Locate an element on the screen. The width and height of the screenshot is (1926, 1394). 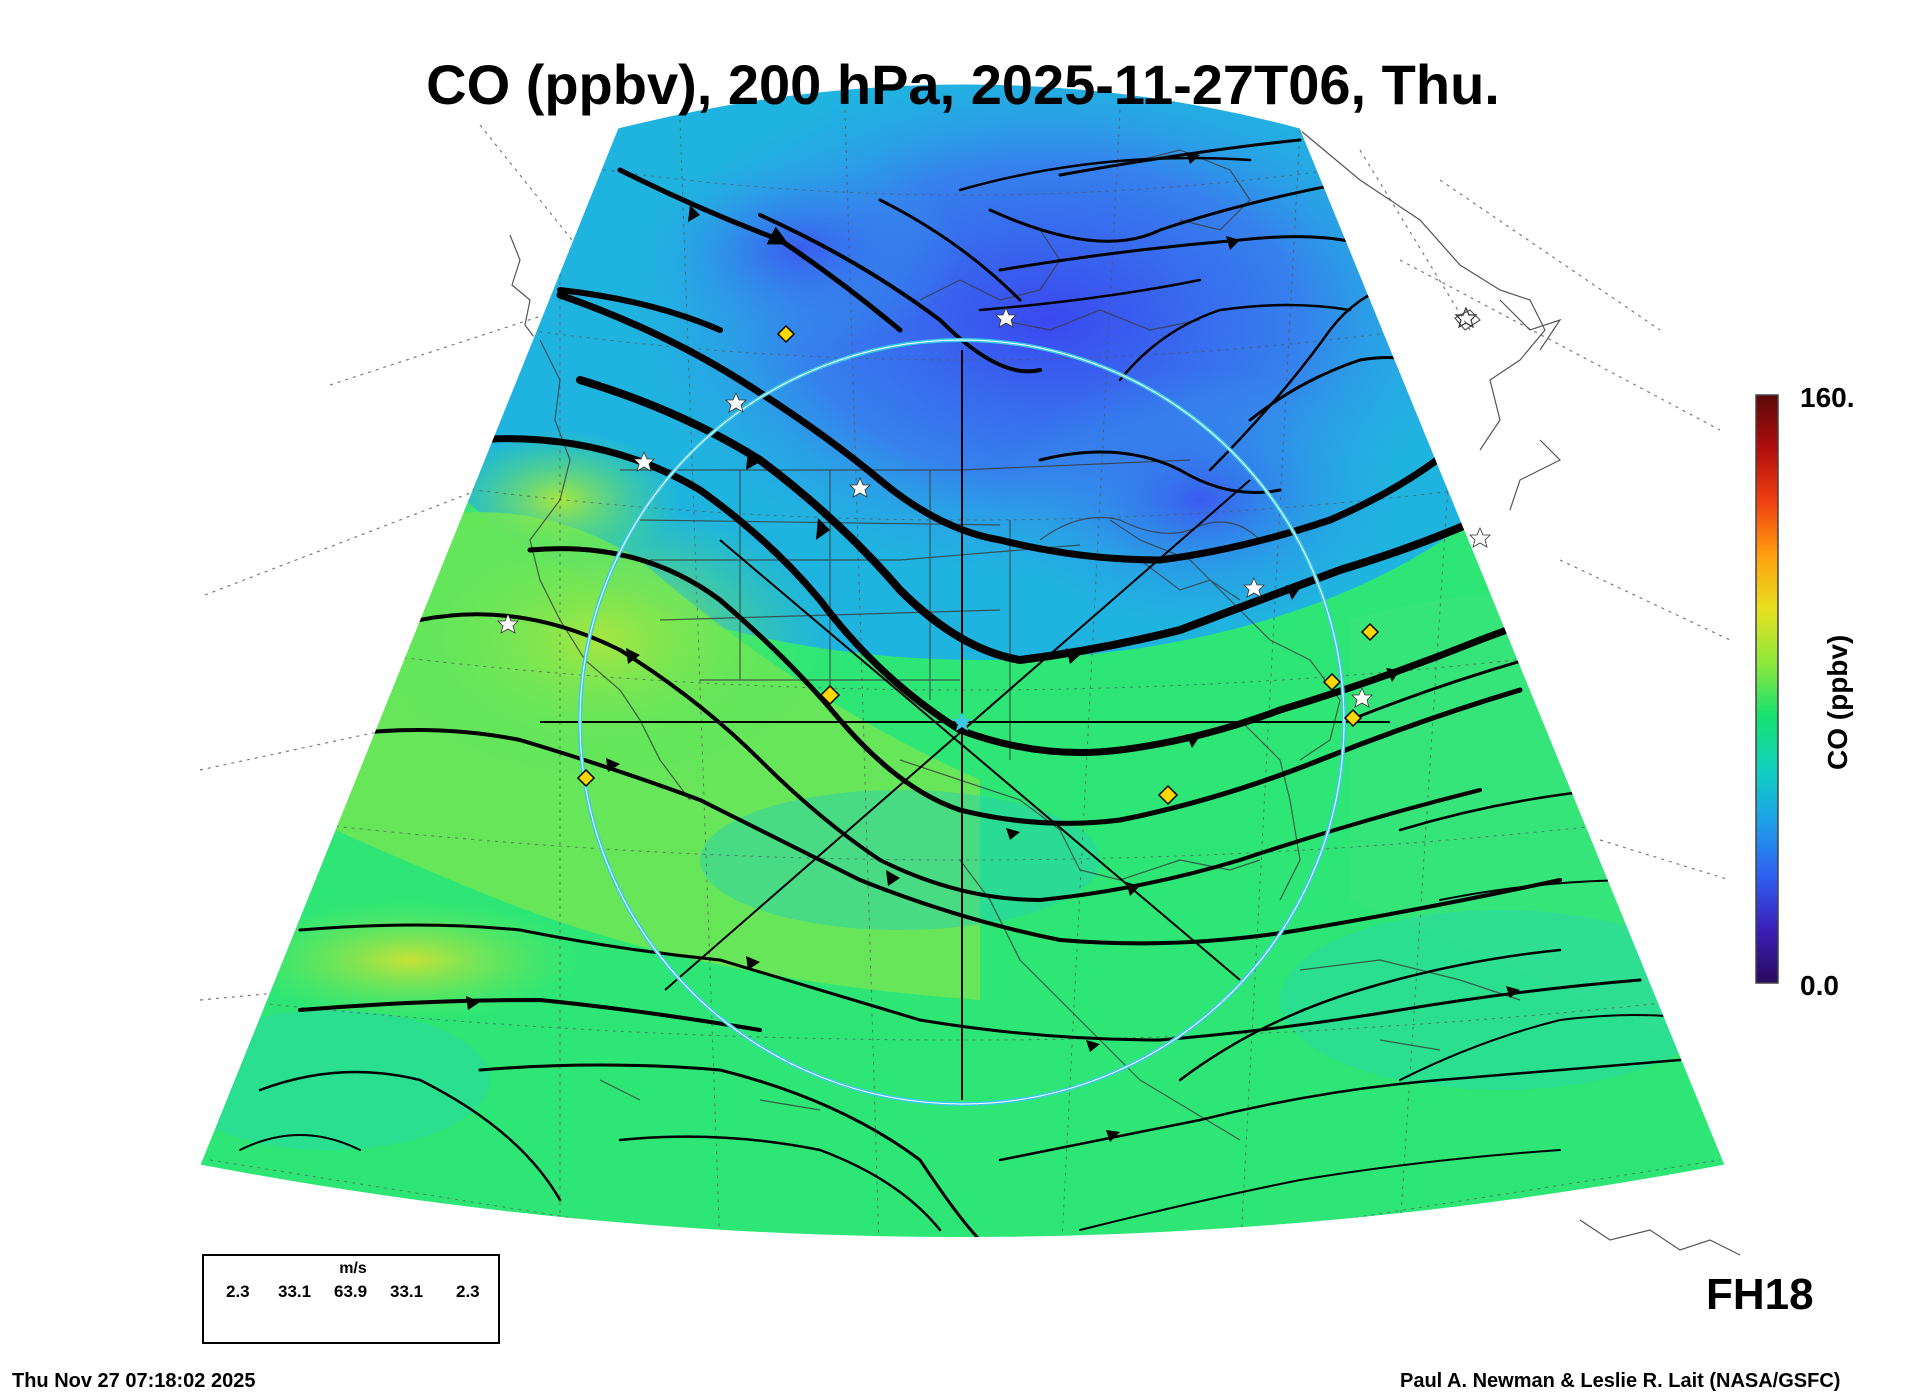
footer-timestamp: Thu Nov 27 07:18:02 2025 is located at coordinates (134, 1381).